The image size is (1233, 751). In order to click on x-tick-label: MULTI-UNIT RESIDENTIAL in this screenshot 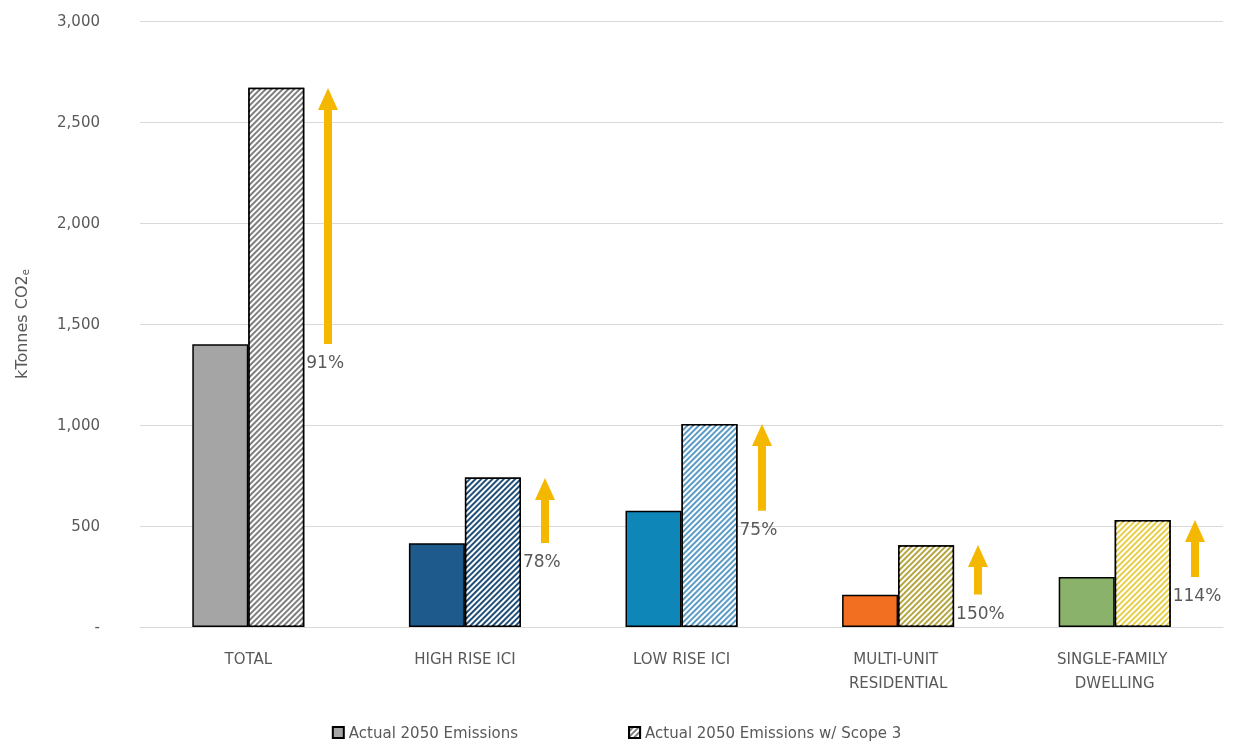, I will do `click(898, 671)`.